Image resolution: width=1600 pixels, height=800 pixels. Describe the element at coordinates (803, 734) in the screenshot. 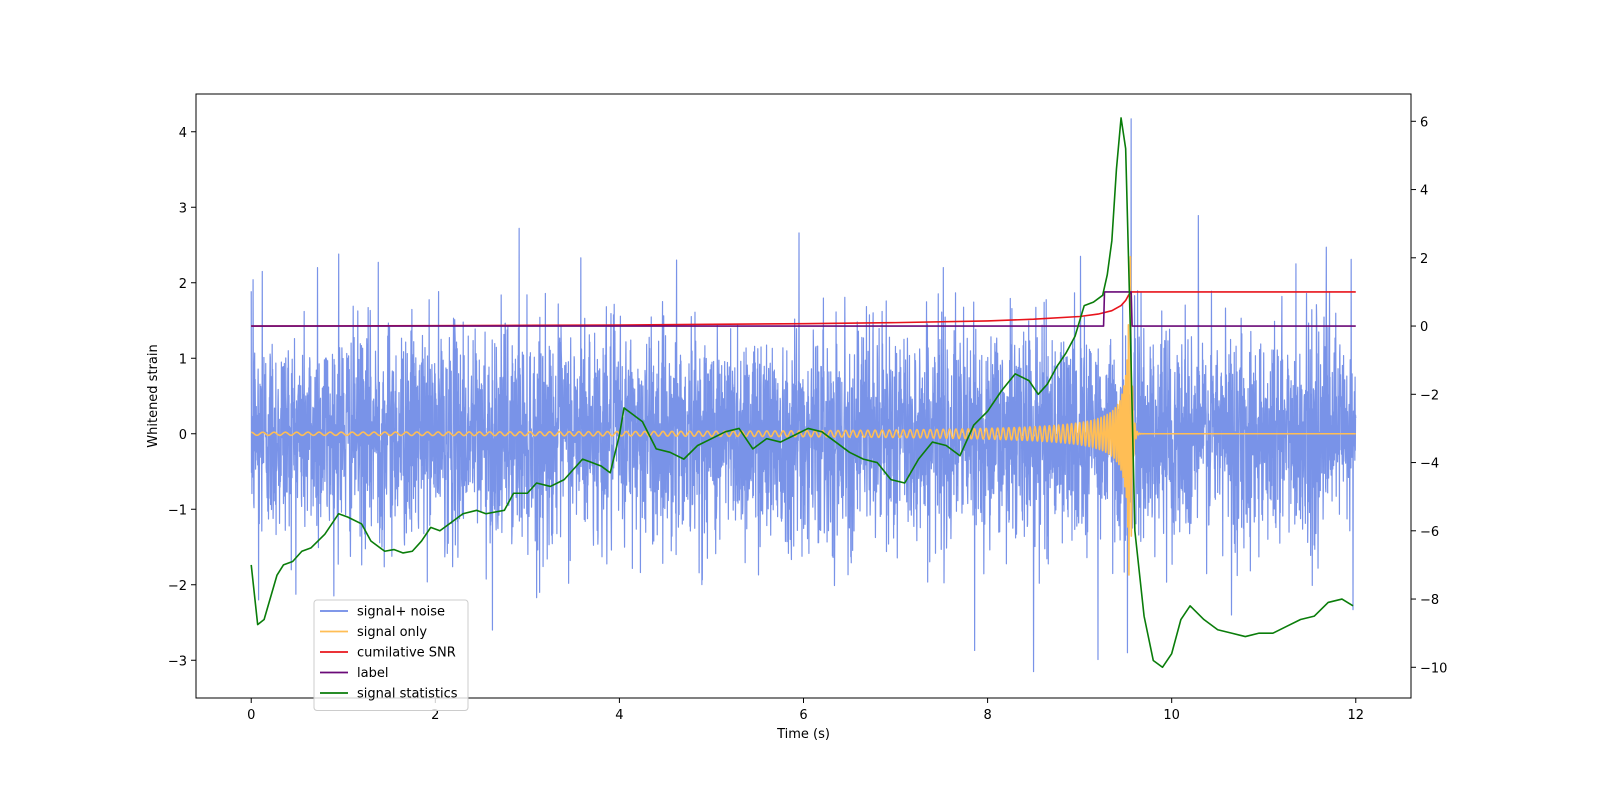

I see `x-axis-label: Time (s)` at that location.